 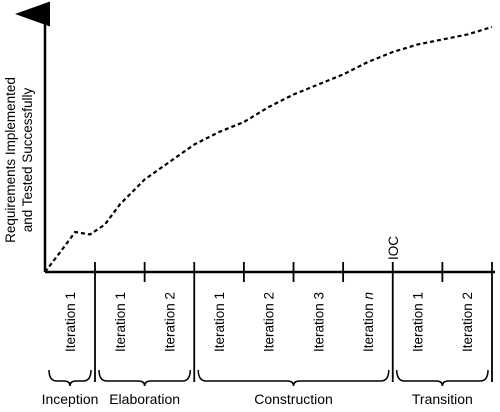 What do you see at coordinates (144, 399) in the screenshot?
I see `phase-label: Elaboration` at bounding box center [144, 399].